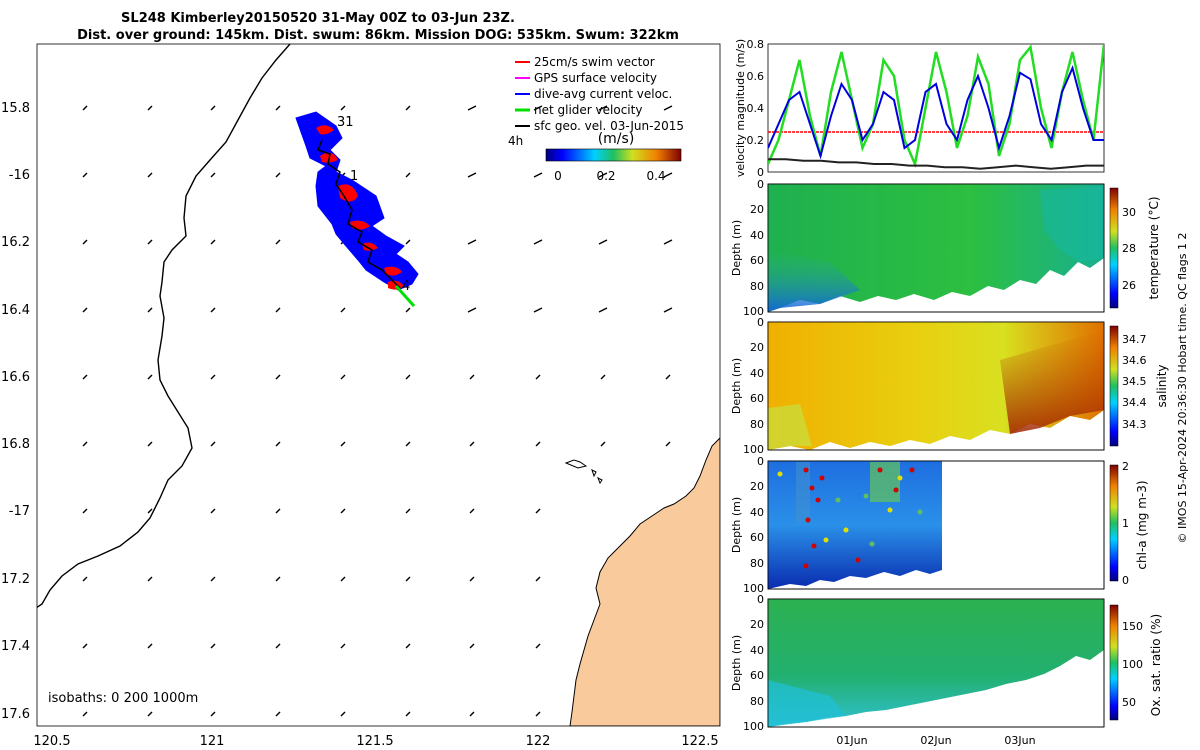  What do you see at coordinates (515, 141) in the screenshot?
I see `legend-4h: 4h` at bounding box center [515, 141].